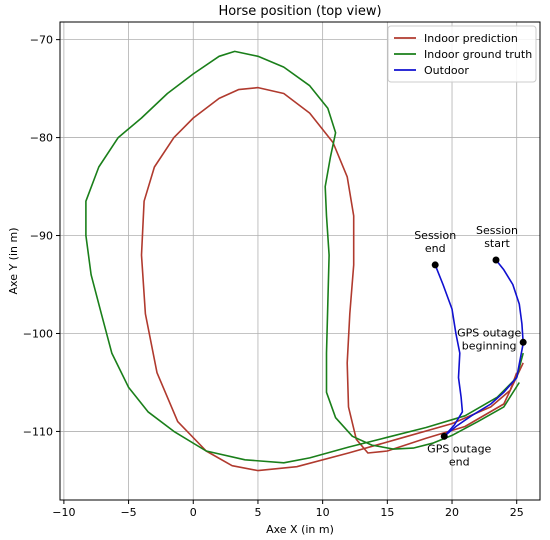 This screenshot has height=540, width=550. What do you see at coordinates (38, 333) in the screenshot?
I see `y-tick-label: −100` at bounding box center [38, 333].